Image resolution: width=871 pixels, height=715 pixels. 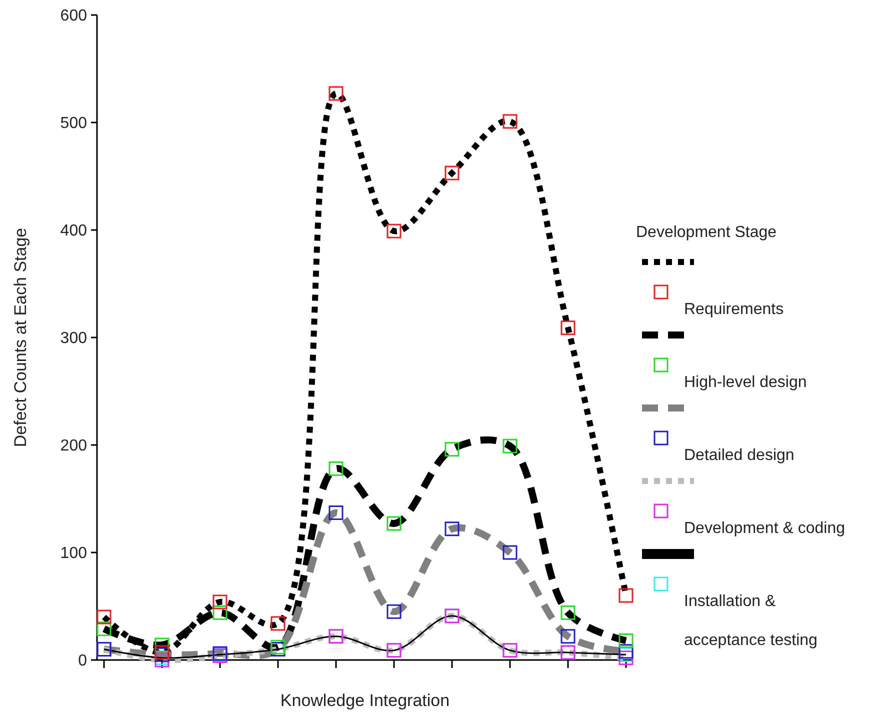 What do you see at coordinates (74, 553) in the screenshot?
I see `y-tick-label: 100` at bounding box center [74, 553].